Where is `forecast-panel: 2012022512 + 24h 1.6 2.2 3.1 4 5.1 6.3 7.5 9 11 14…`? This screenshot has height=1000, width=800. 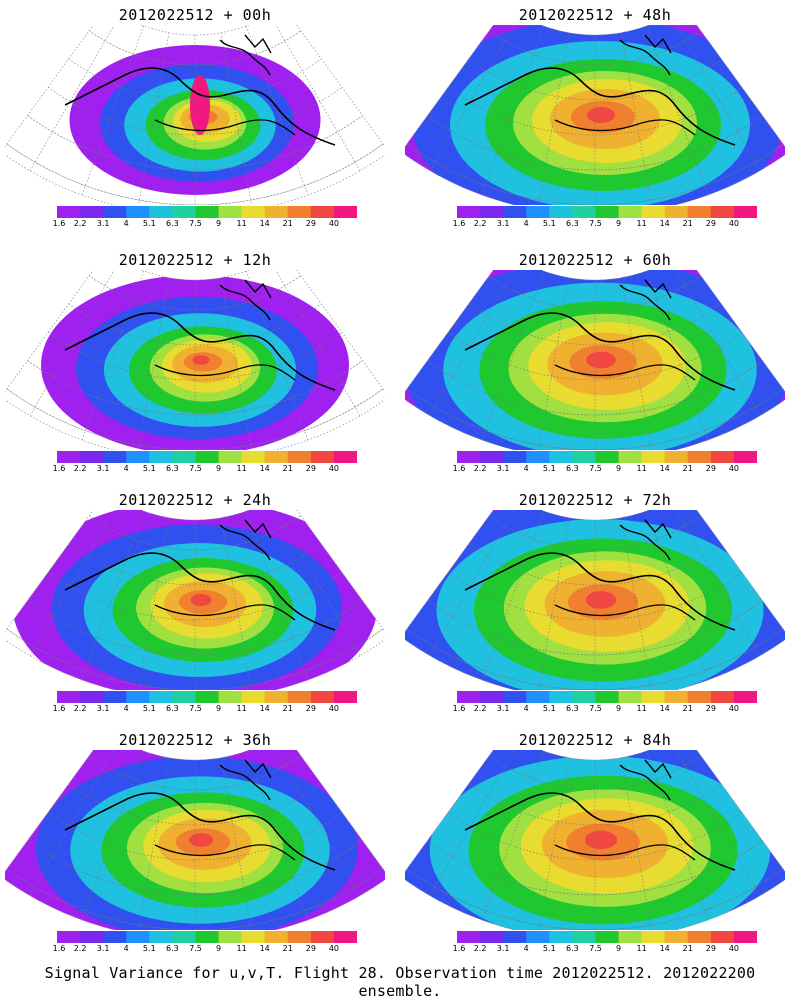
forecast-panel: 2012022512 + 24h 1.6 2.2 3.1 4 5.1 6.3 7.5 9 11 14… is located at coordinates (195, 610).